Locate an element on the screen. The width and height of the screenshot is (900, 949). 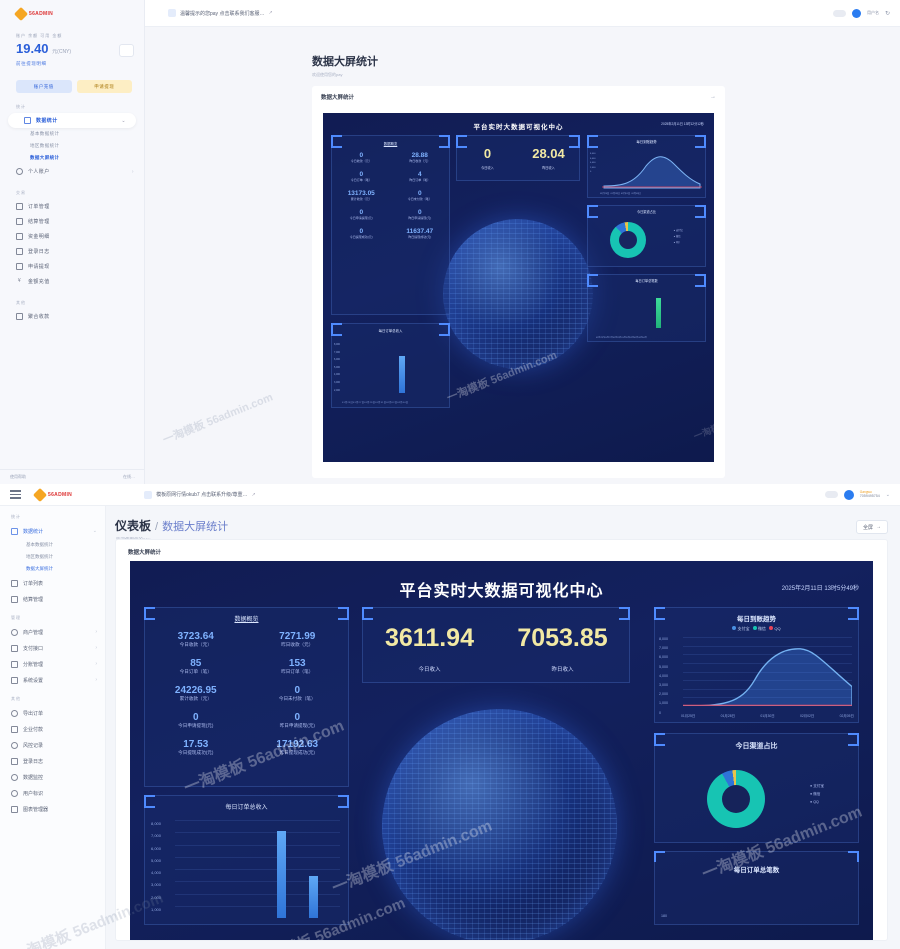
highlight-panel: 0 今日收入 28.04 昨日收入 is located at coordinates (518, 158).